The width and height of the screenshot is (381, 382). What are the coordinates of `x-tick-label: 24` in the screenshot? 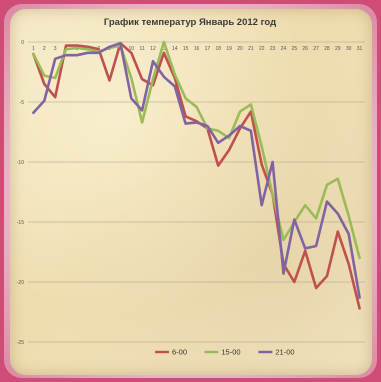 It's located at (284, 49).